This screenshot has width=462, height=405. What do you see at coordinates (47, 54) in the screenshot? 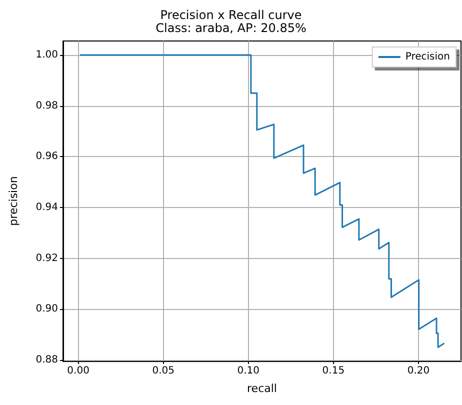
I see `y-tick-label: 1.00` at bounding box center [47, 54].